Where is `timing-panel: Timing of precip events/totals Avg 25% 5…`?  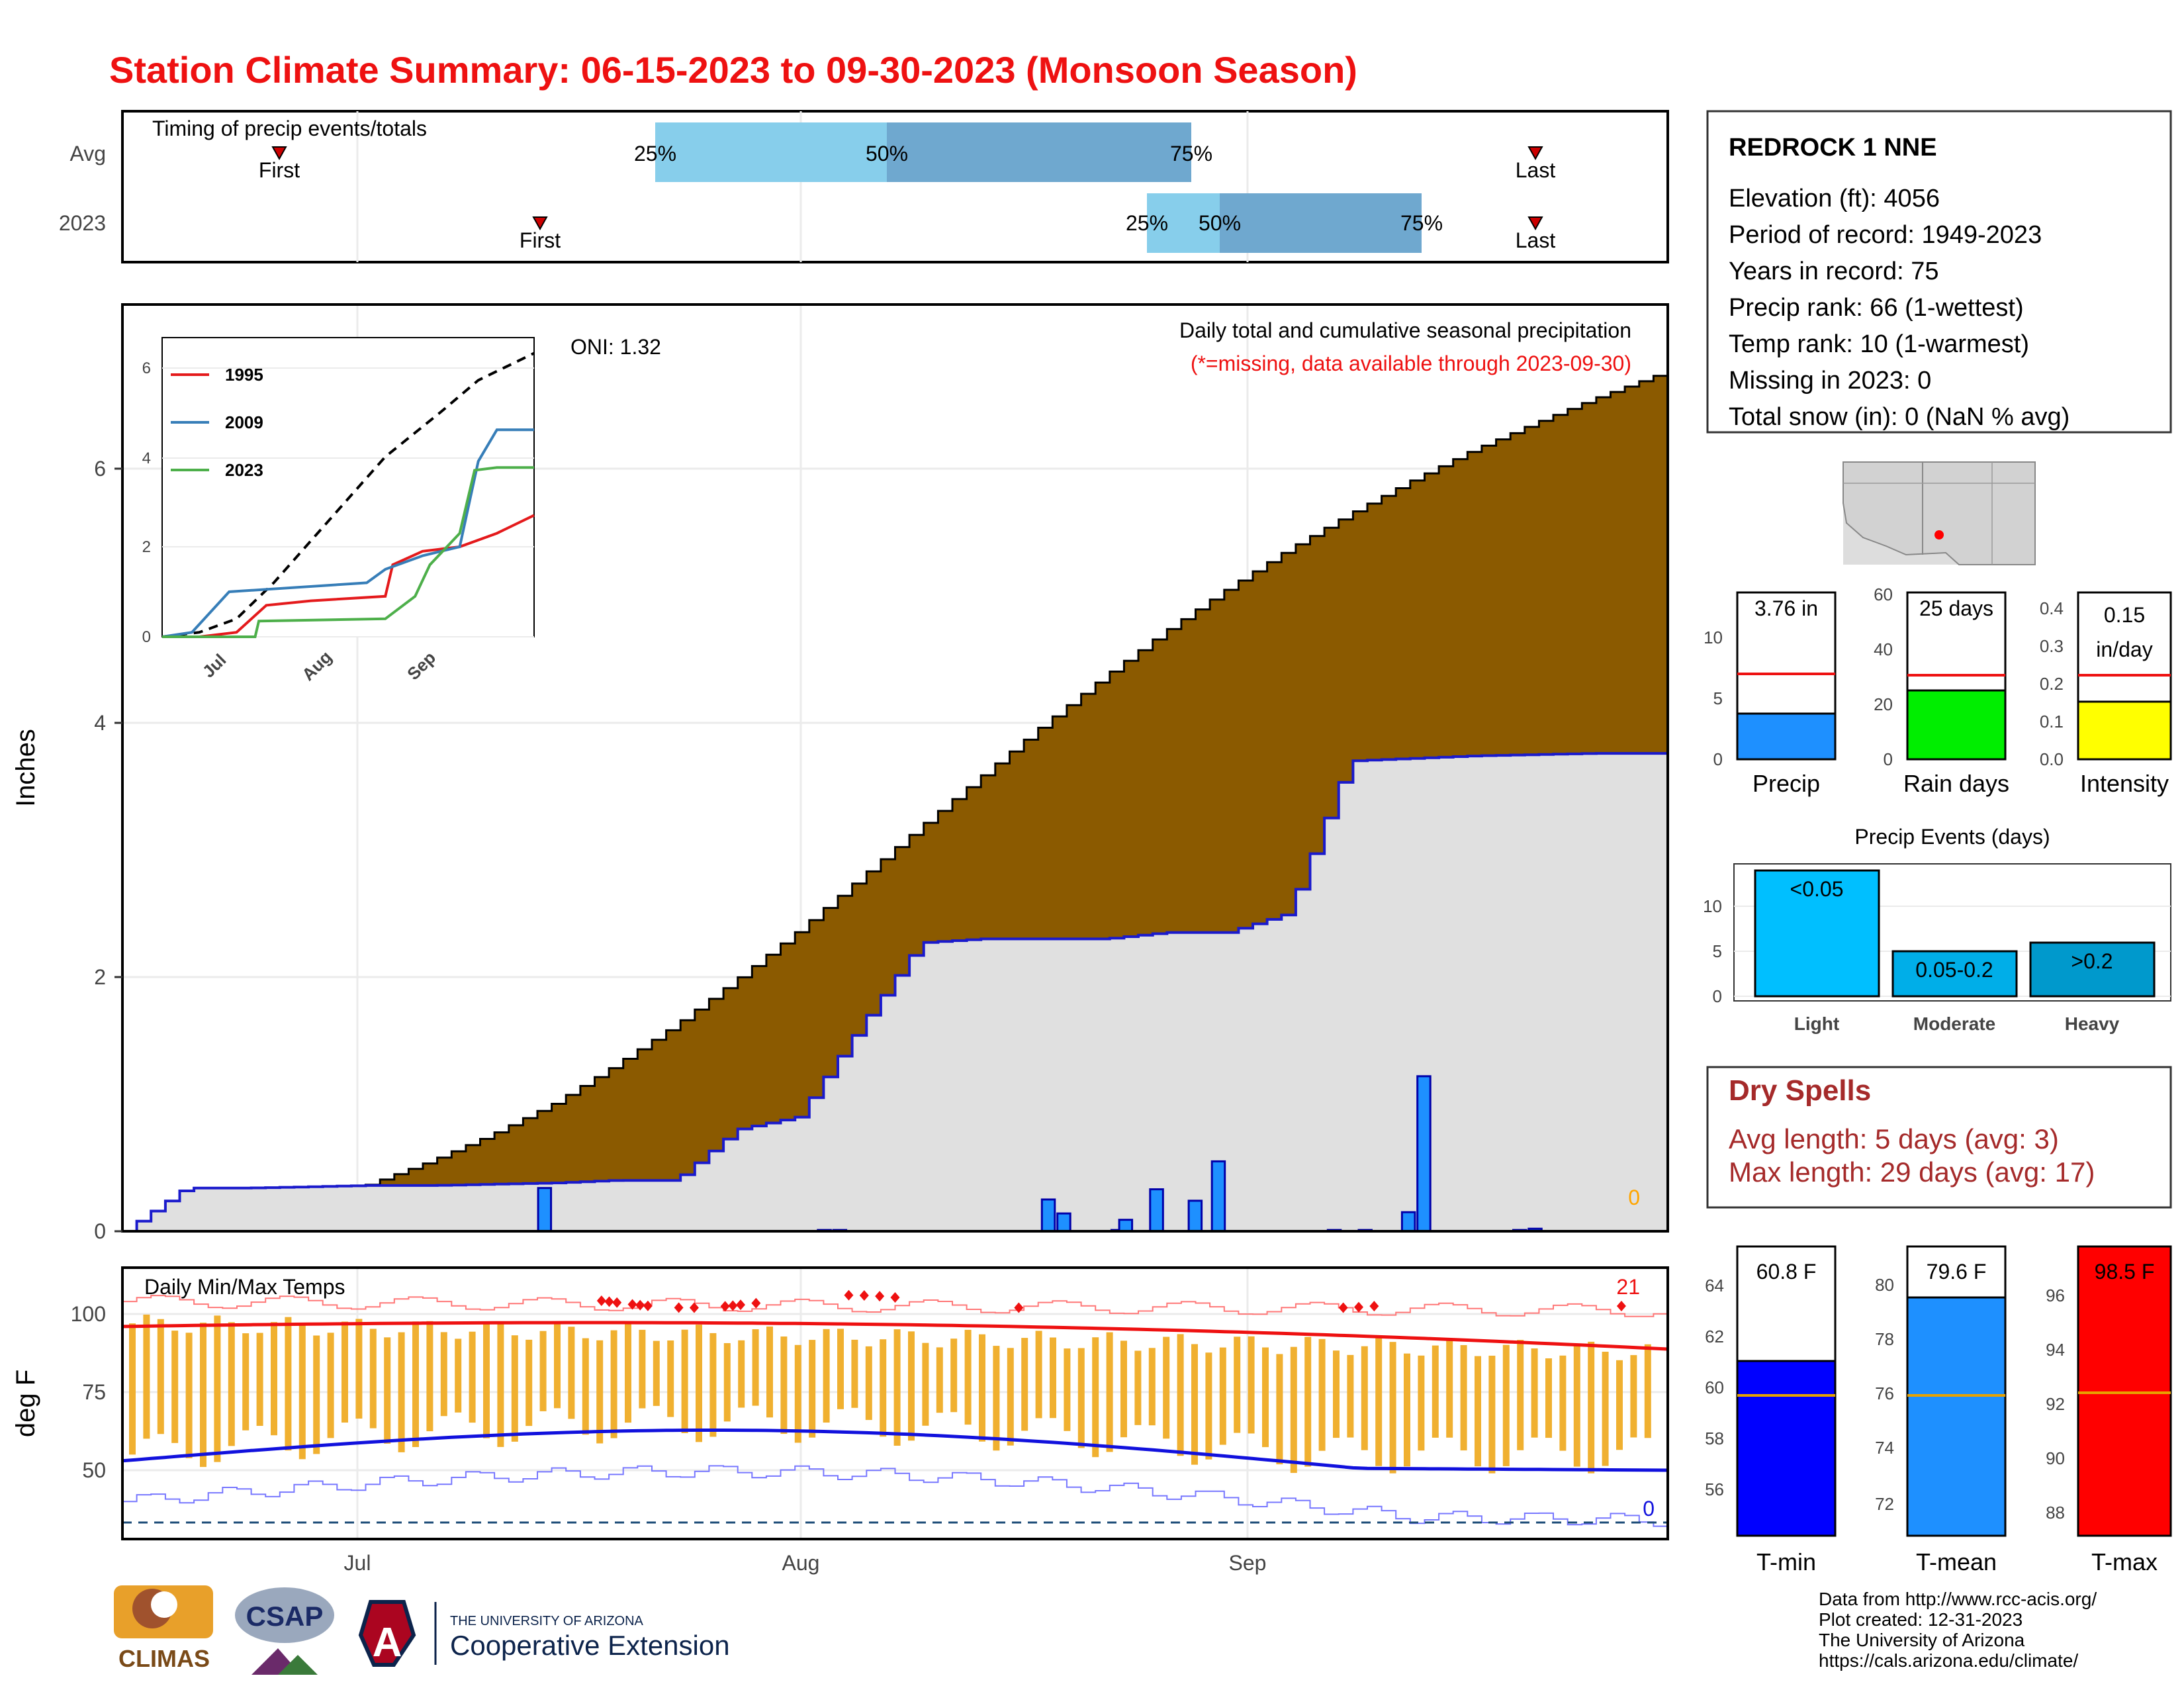
timing-panel: Timing of precip events/totals Avg 25% 5… is located at coordinates (864, 186).